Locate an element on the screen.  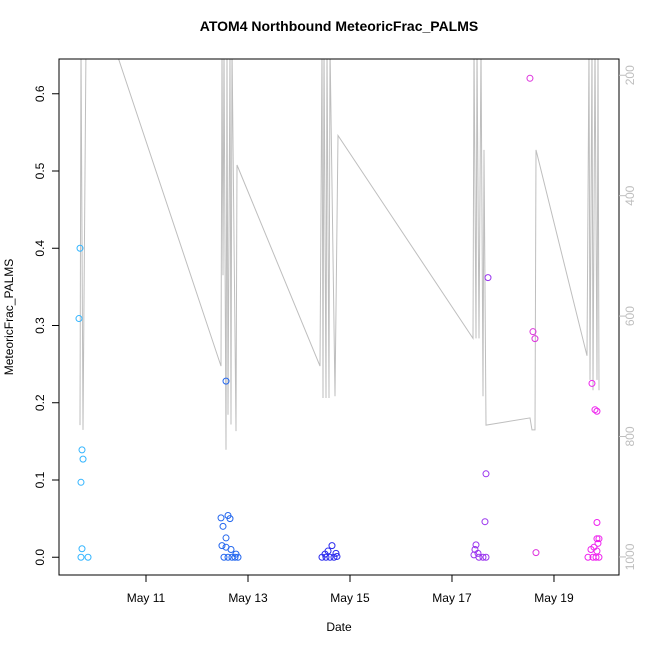
y2-tick-label: 600 is located at coordinates (630, 316).